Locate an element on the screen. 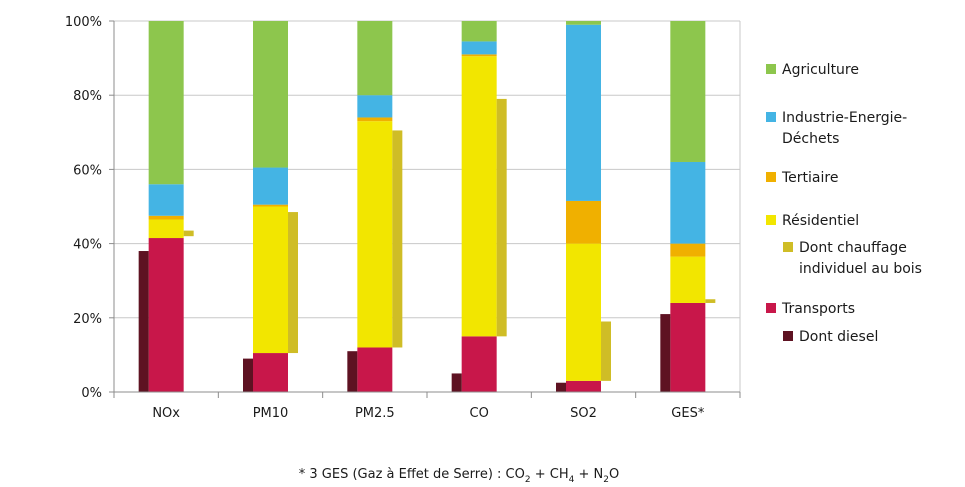  category-label: SO2 is located at coordinates (583, 413).